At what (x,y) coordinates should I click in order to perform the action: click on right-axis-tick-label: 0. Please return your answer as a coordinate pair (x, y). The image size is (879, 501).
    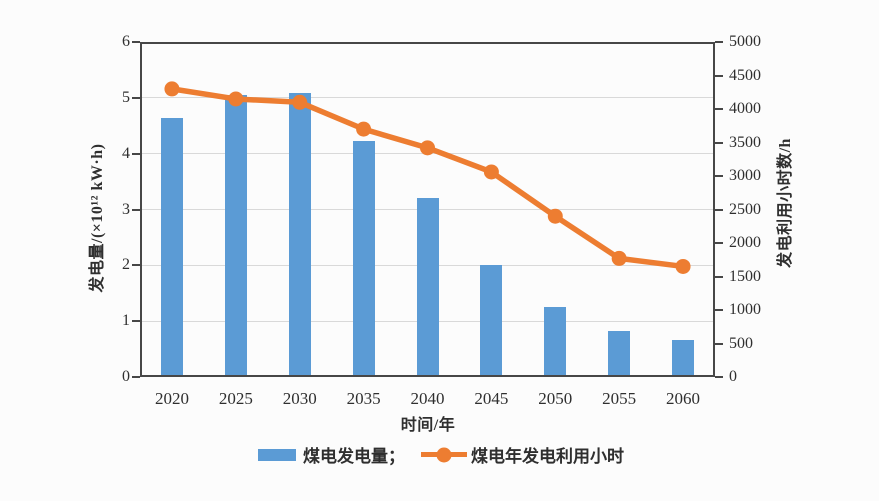
    Looking at the image, I should click on (733, 376).